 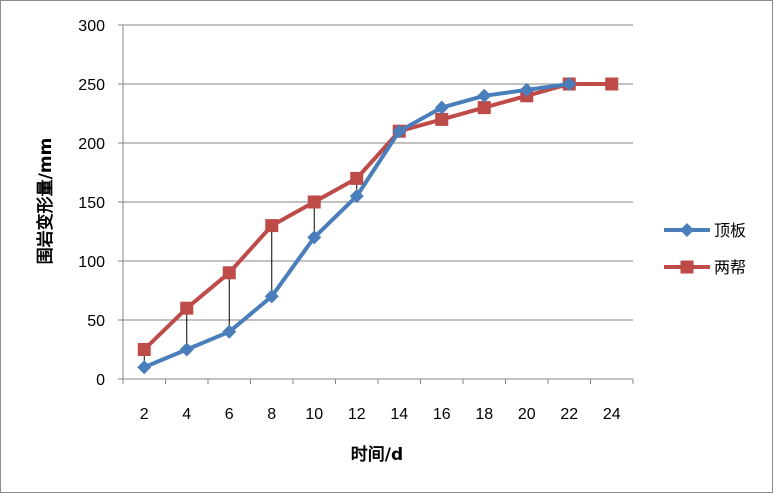 I want to click on y-tick-label: 50, so click(x=96, y=321).